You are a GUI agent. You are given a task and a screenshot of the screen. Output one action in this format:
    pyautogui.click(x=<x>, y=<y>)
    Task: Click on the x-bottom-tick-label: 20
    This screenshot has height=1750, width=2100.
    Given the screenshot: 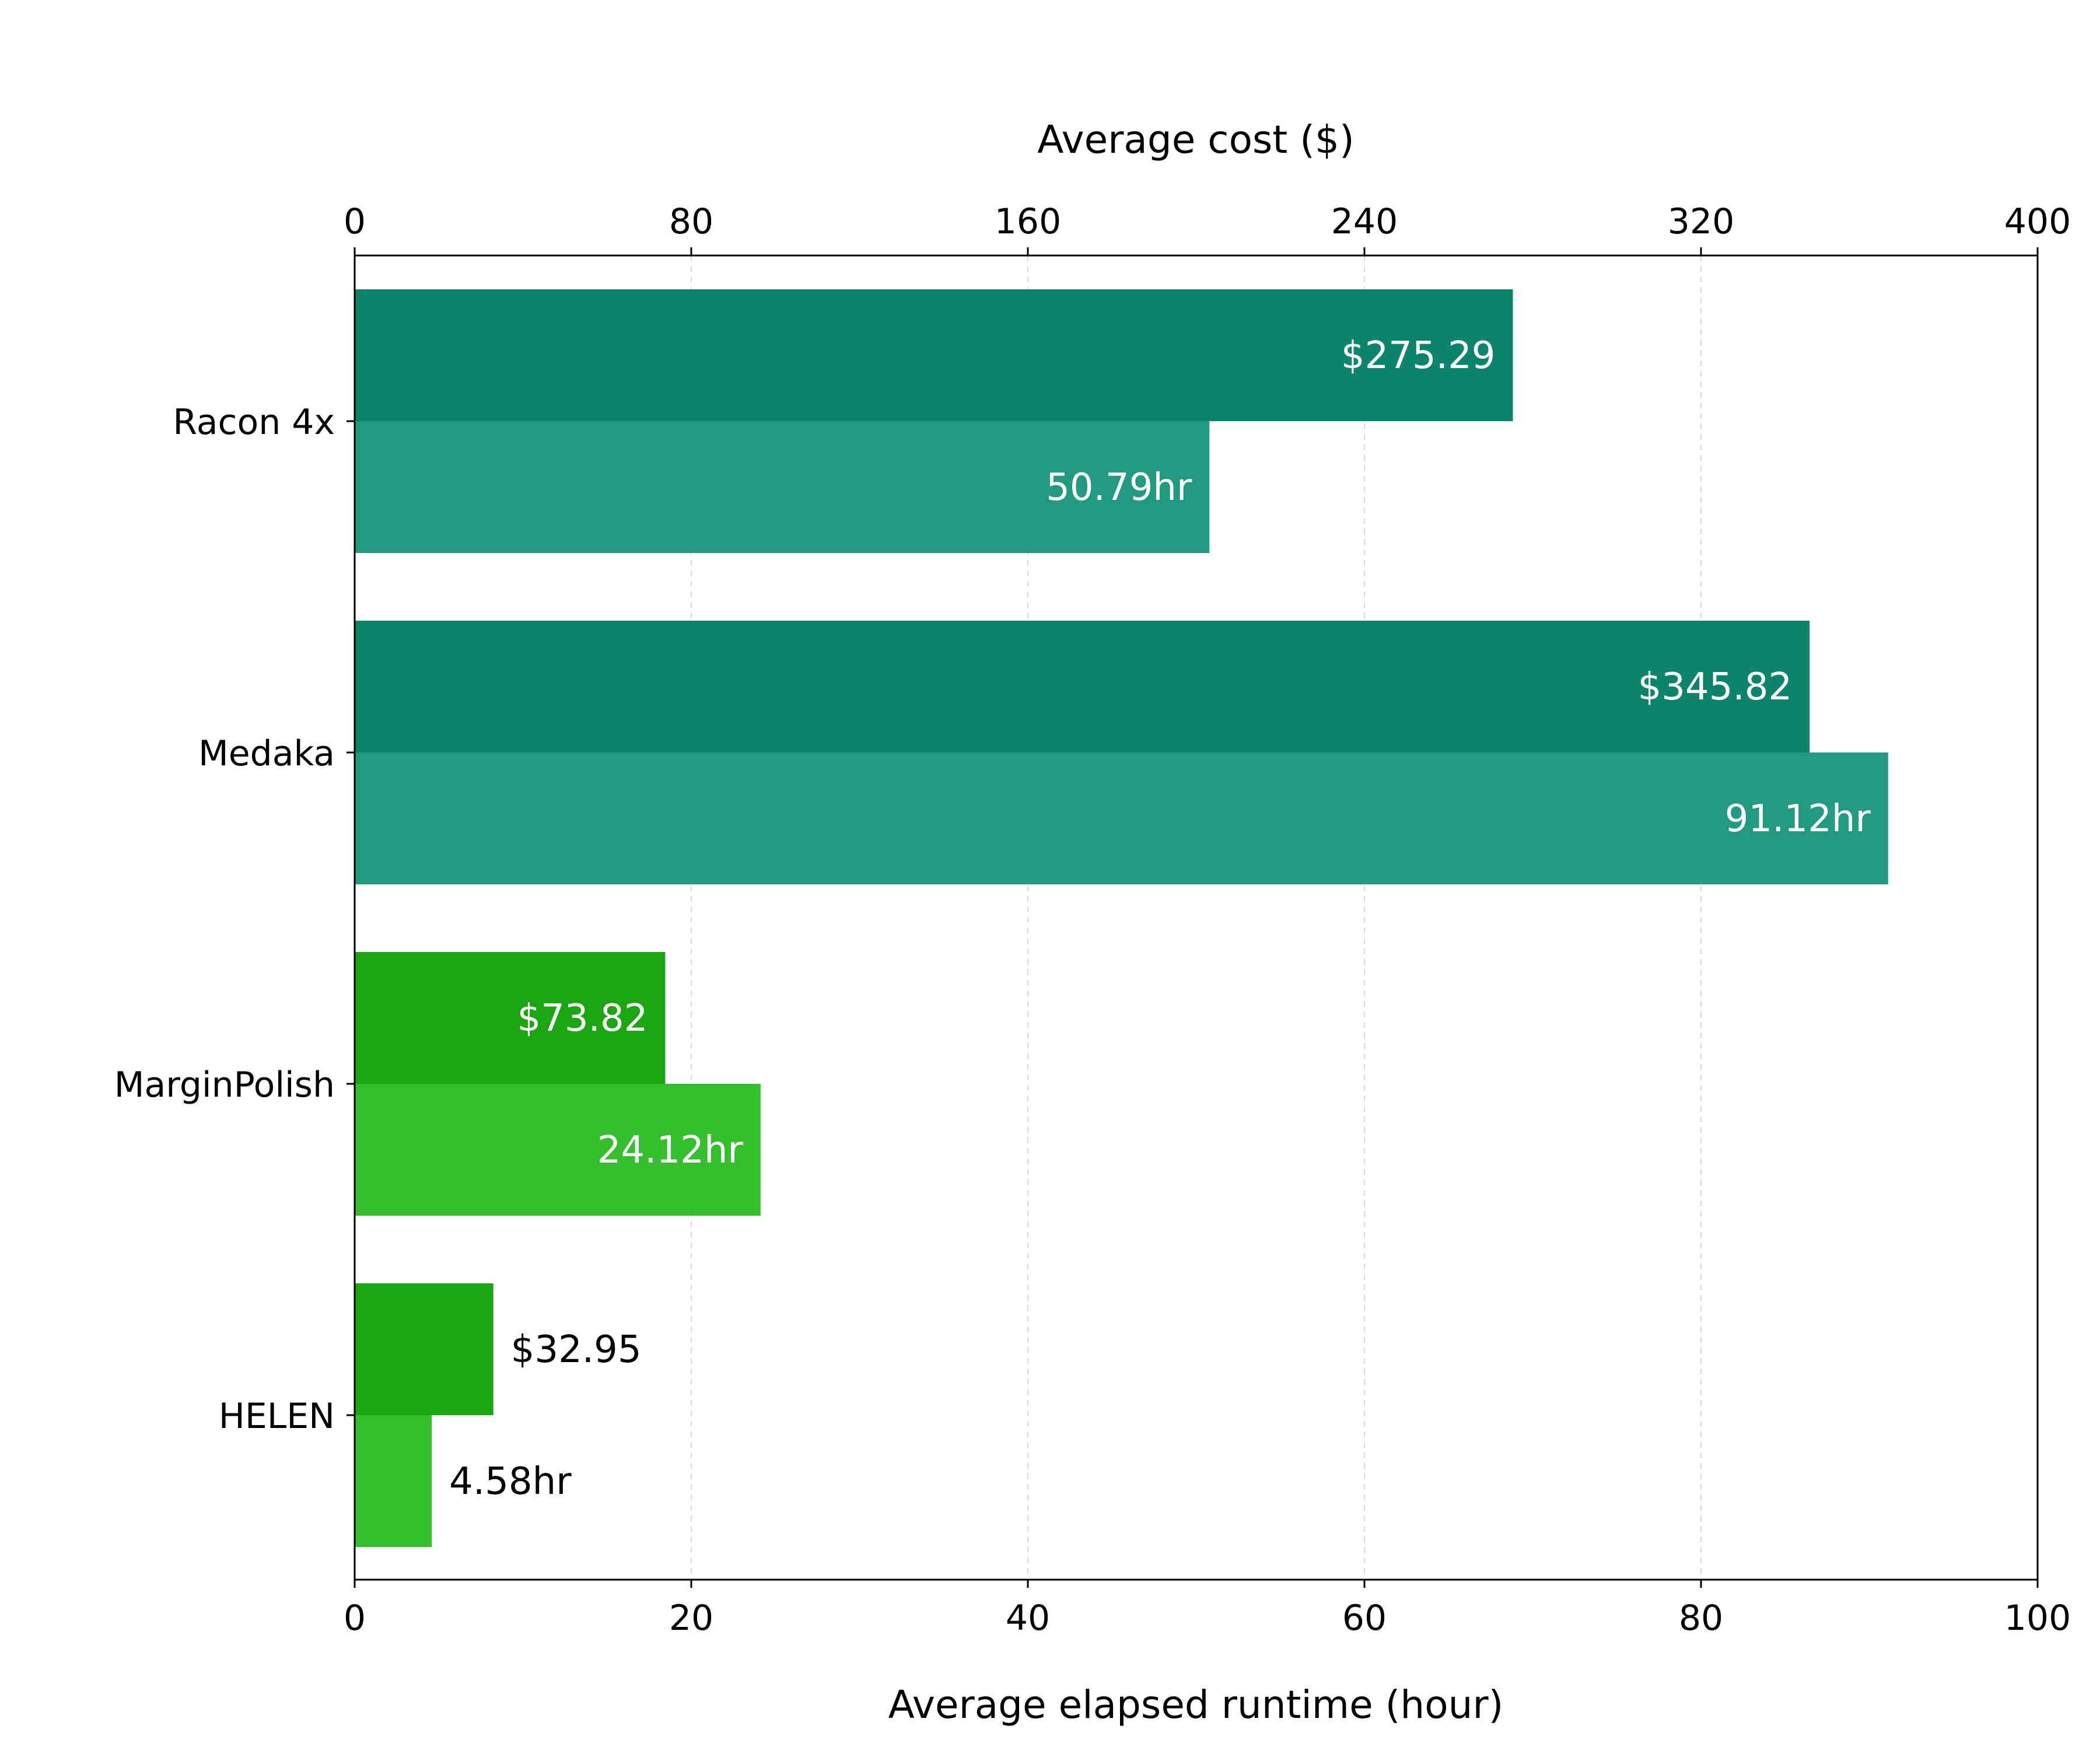 What is the action you would take?
    pyautogui.click(x=691, y=1618)
    